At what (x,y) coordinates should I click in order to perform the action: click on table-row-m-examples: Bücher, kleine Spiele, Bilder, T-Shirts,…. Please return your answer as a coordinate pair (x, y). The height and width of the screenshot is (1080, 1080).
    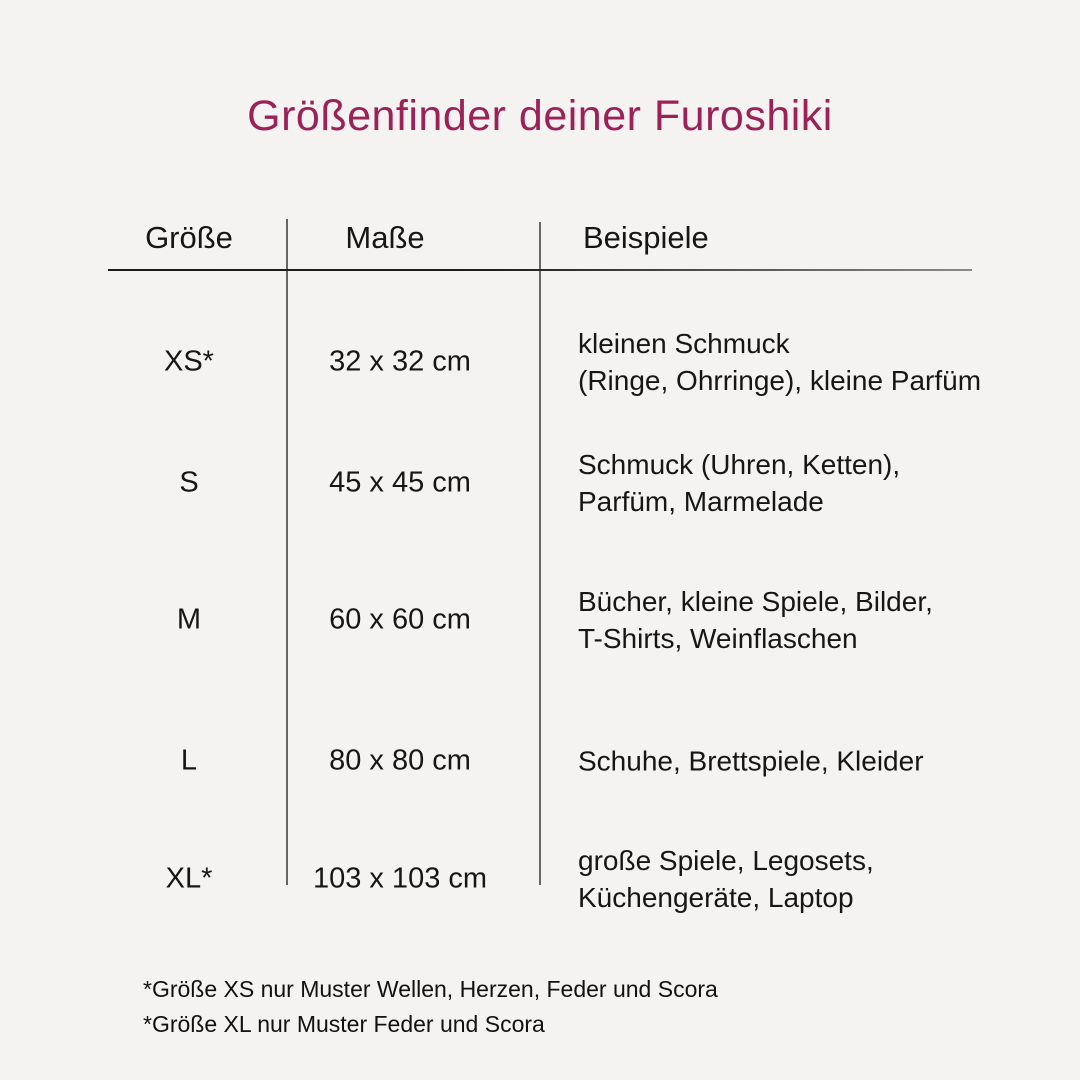
    Looking at the image, I should click on (755, 620).